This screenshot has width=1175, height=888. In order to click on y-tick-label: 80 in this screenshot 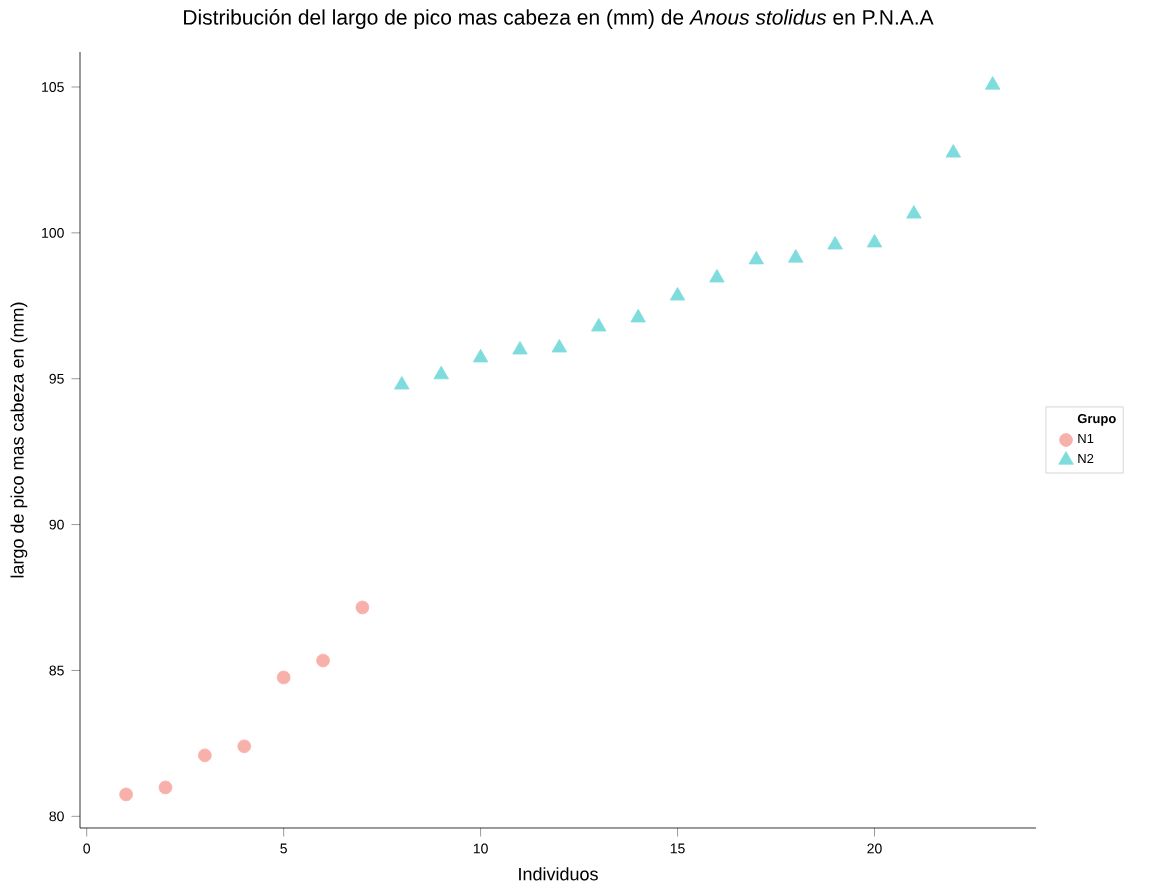, I will do `click(56, 816)`.